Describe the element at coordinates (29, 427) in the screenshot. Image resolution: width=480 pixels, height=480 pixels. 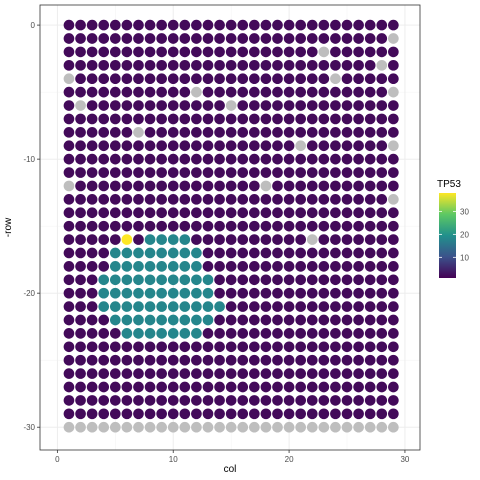
I see `y-tick-label: -30` at that location.